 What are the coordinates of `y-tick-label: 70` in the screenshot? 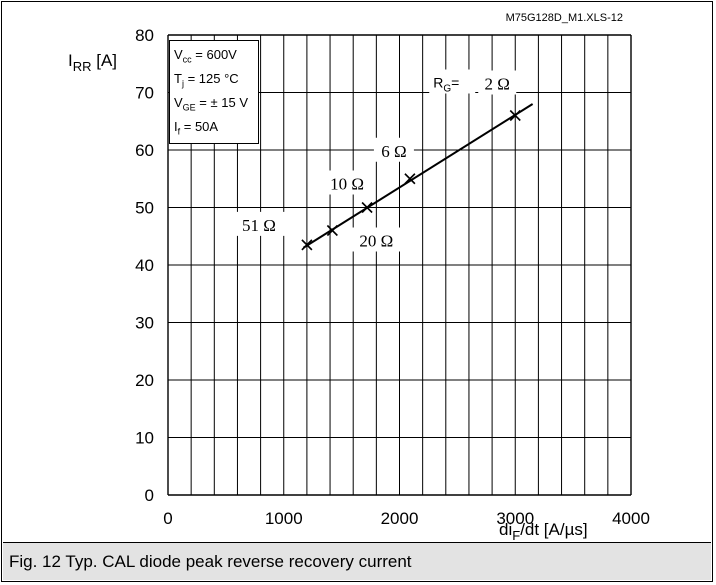 It's located at (144, 93).